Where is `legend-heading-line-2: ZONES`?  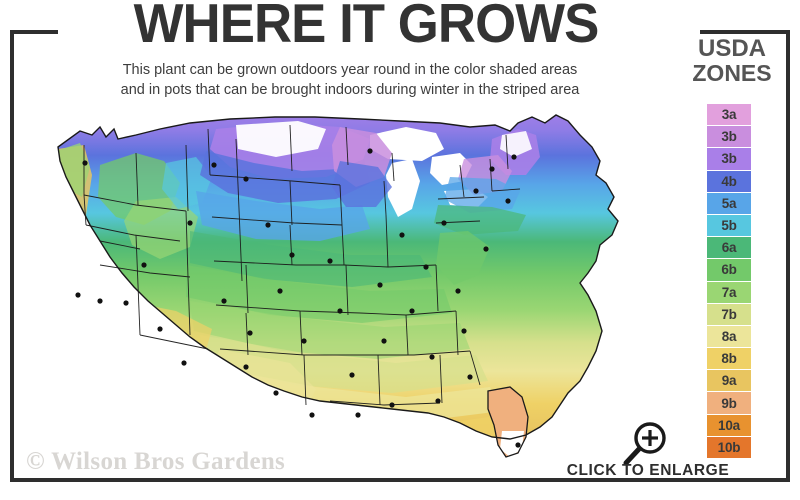
legend-heading-line-2: ZONES is located at coordinates (732, 73).